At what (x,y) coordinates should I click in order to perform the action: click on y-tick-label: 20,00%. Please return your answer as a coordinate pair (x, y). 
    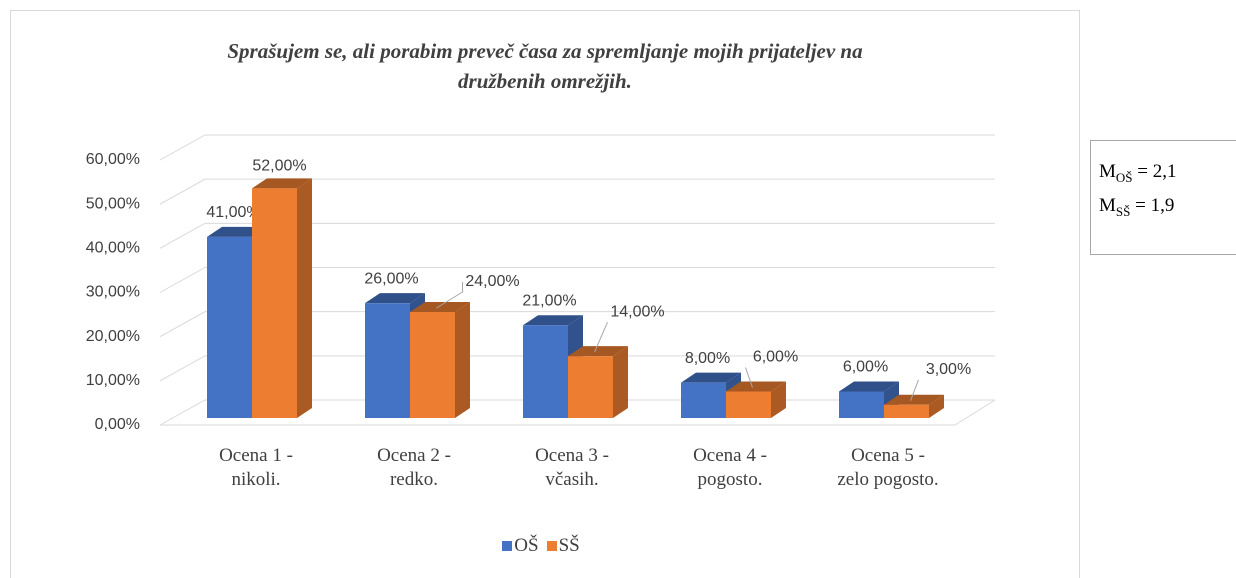
    Looking at the image, I should click on (113, 336).